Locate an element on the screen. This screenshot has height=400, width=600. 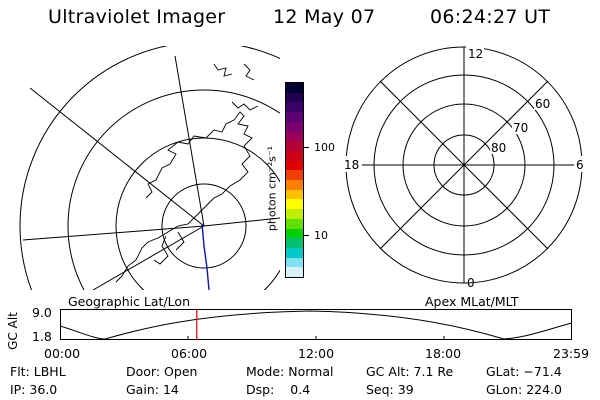
mode-readout: Mode: Normal is located at coordinates (290, 371).